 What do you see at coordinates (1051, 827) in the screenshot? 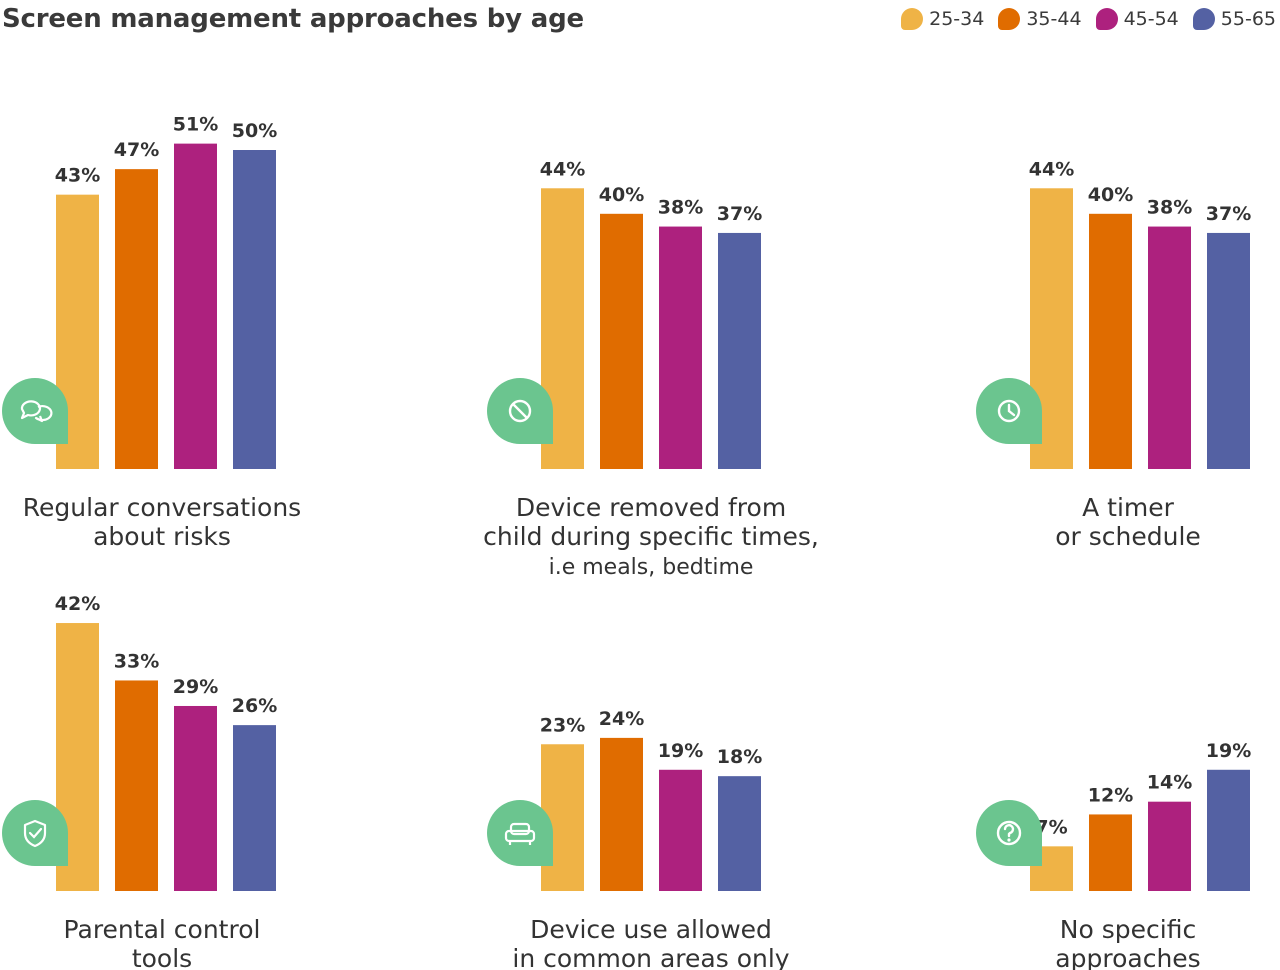
I see `data-label: 7%` at bounding box center [1051, 827].